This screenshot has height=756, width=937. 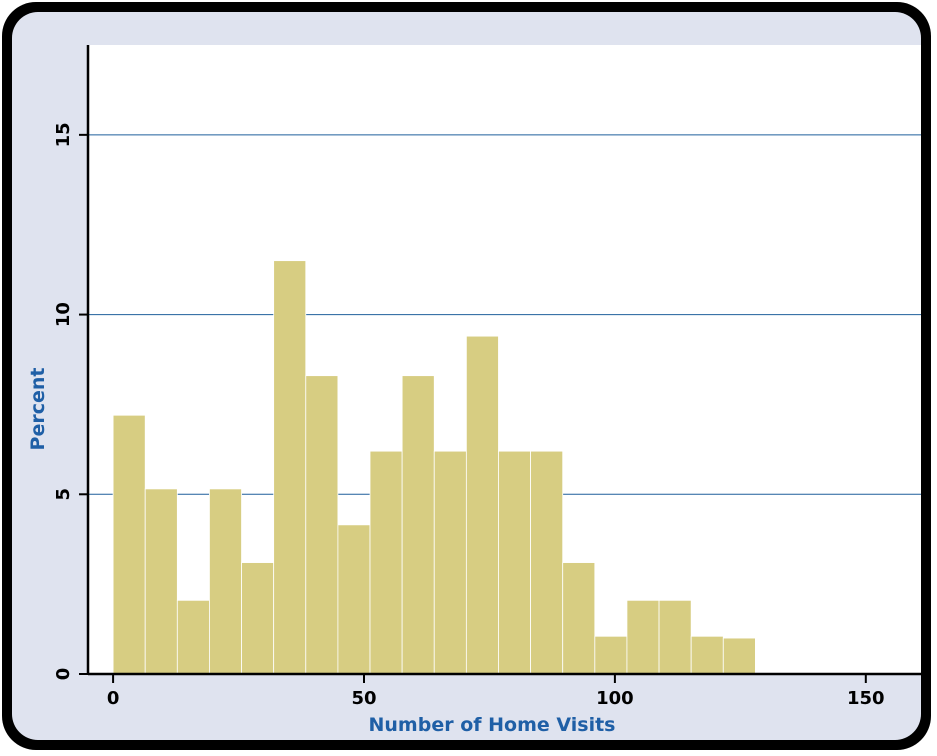 What do you see at coordinates (63, 494) in the screenshot?
I see `y-tick-label-5: 5` at bounding box center [63, 494].